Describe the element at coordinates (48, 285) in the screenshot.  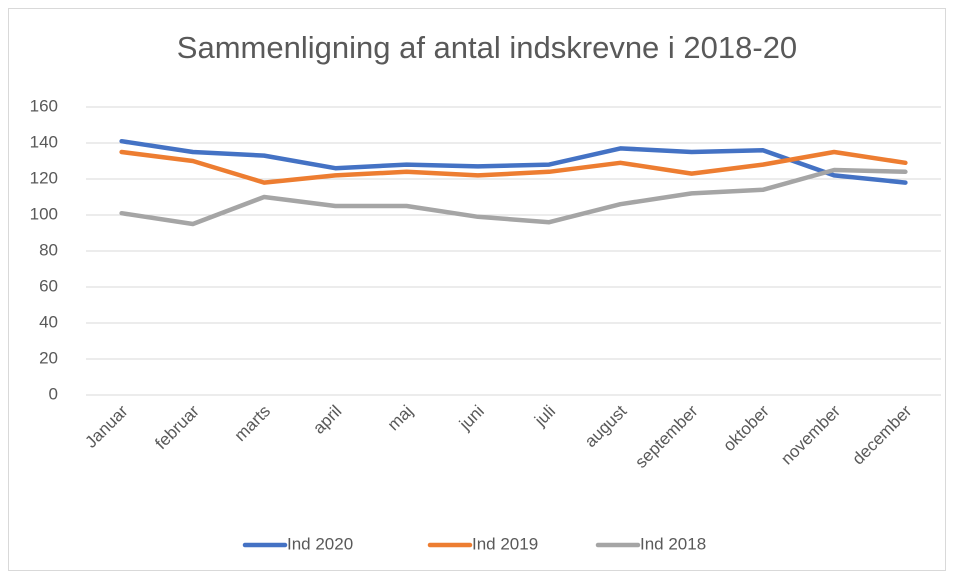
I see `y-tick-label: 60` at that location.